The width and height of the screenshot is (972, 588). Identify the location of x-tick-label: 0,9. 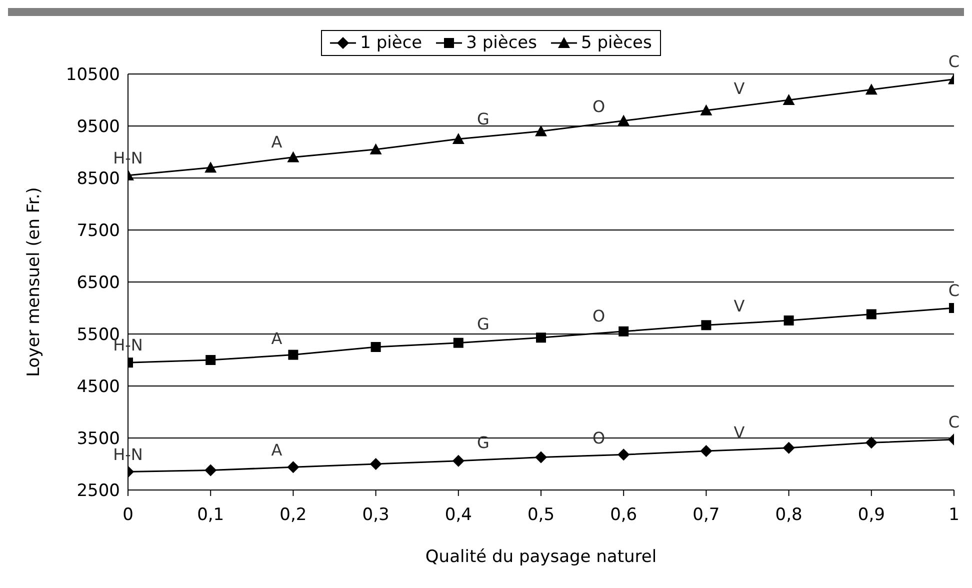
(871, 515).